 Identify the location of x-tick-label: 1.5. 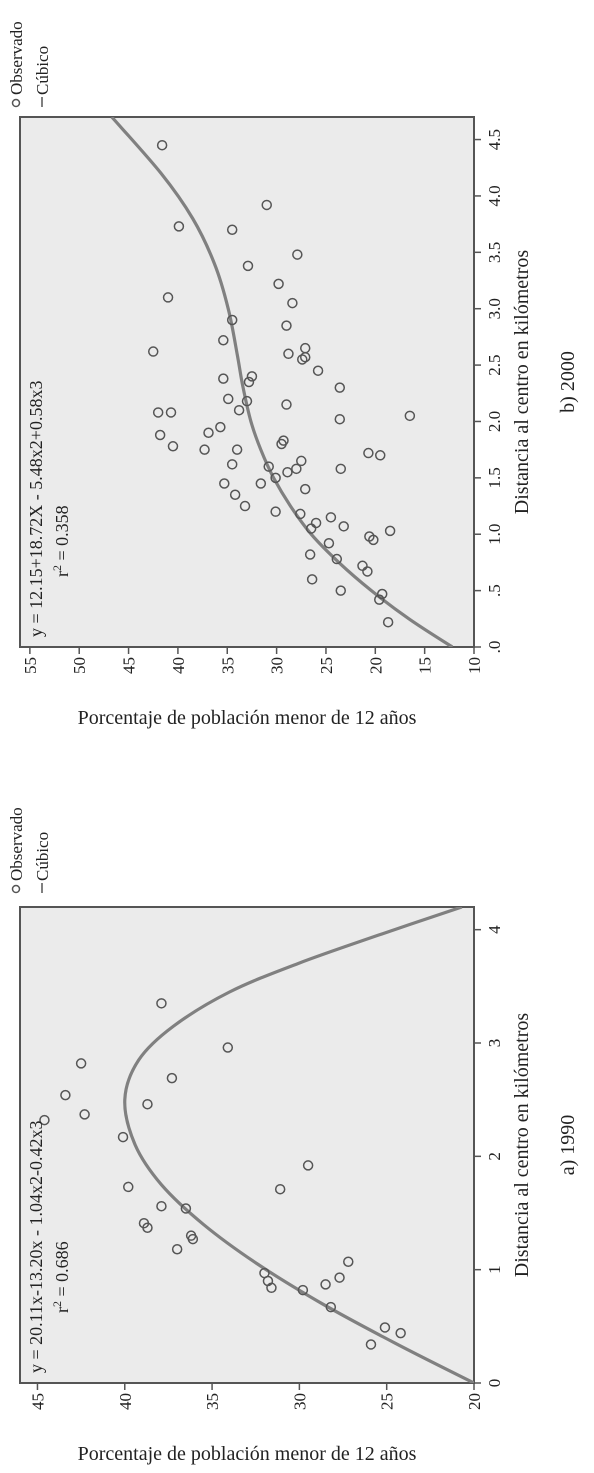
(494, 477).